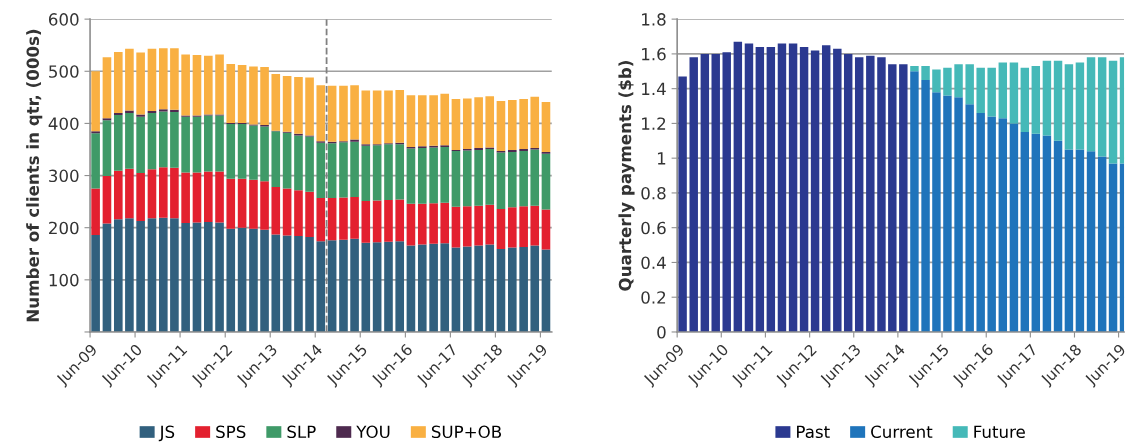 This screenshot has height=445, width=1140. What do you see at coordinates (654, 88) in the screenshot?
I see `y-tick-label: 1.4` at bounding box center [654, 88].